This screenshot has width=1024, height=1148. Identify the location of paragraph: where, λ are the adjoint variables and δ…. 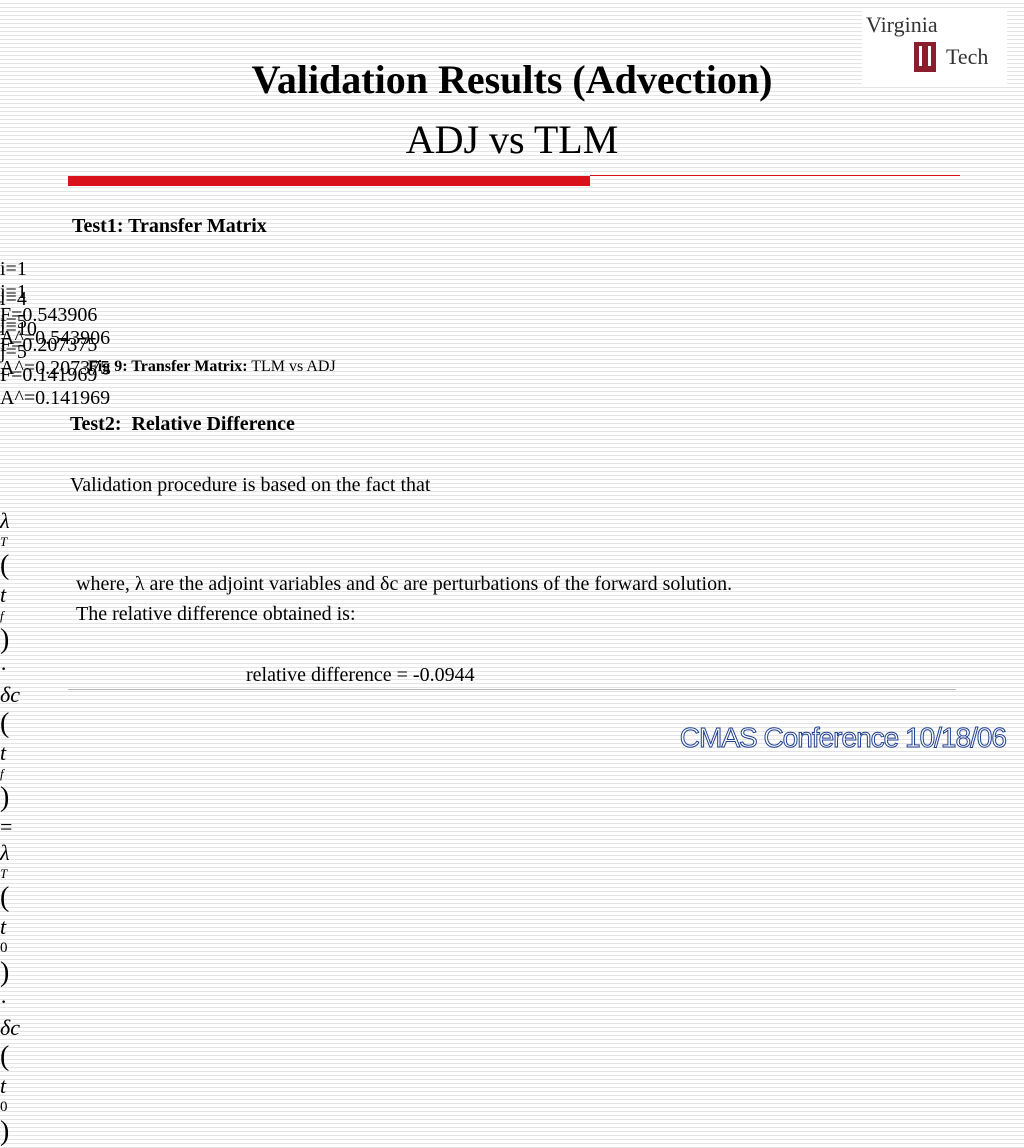
(404, 584).